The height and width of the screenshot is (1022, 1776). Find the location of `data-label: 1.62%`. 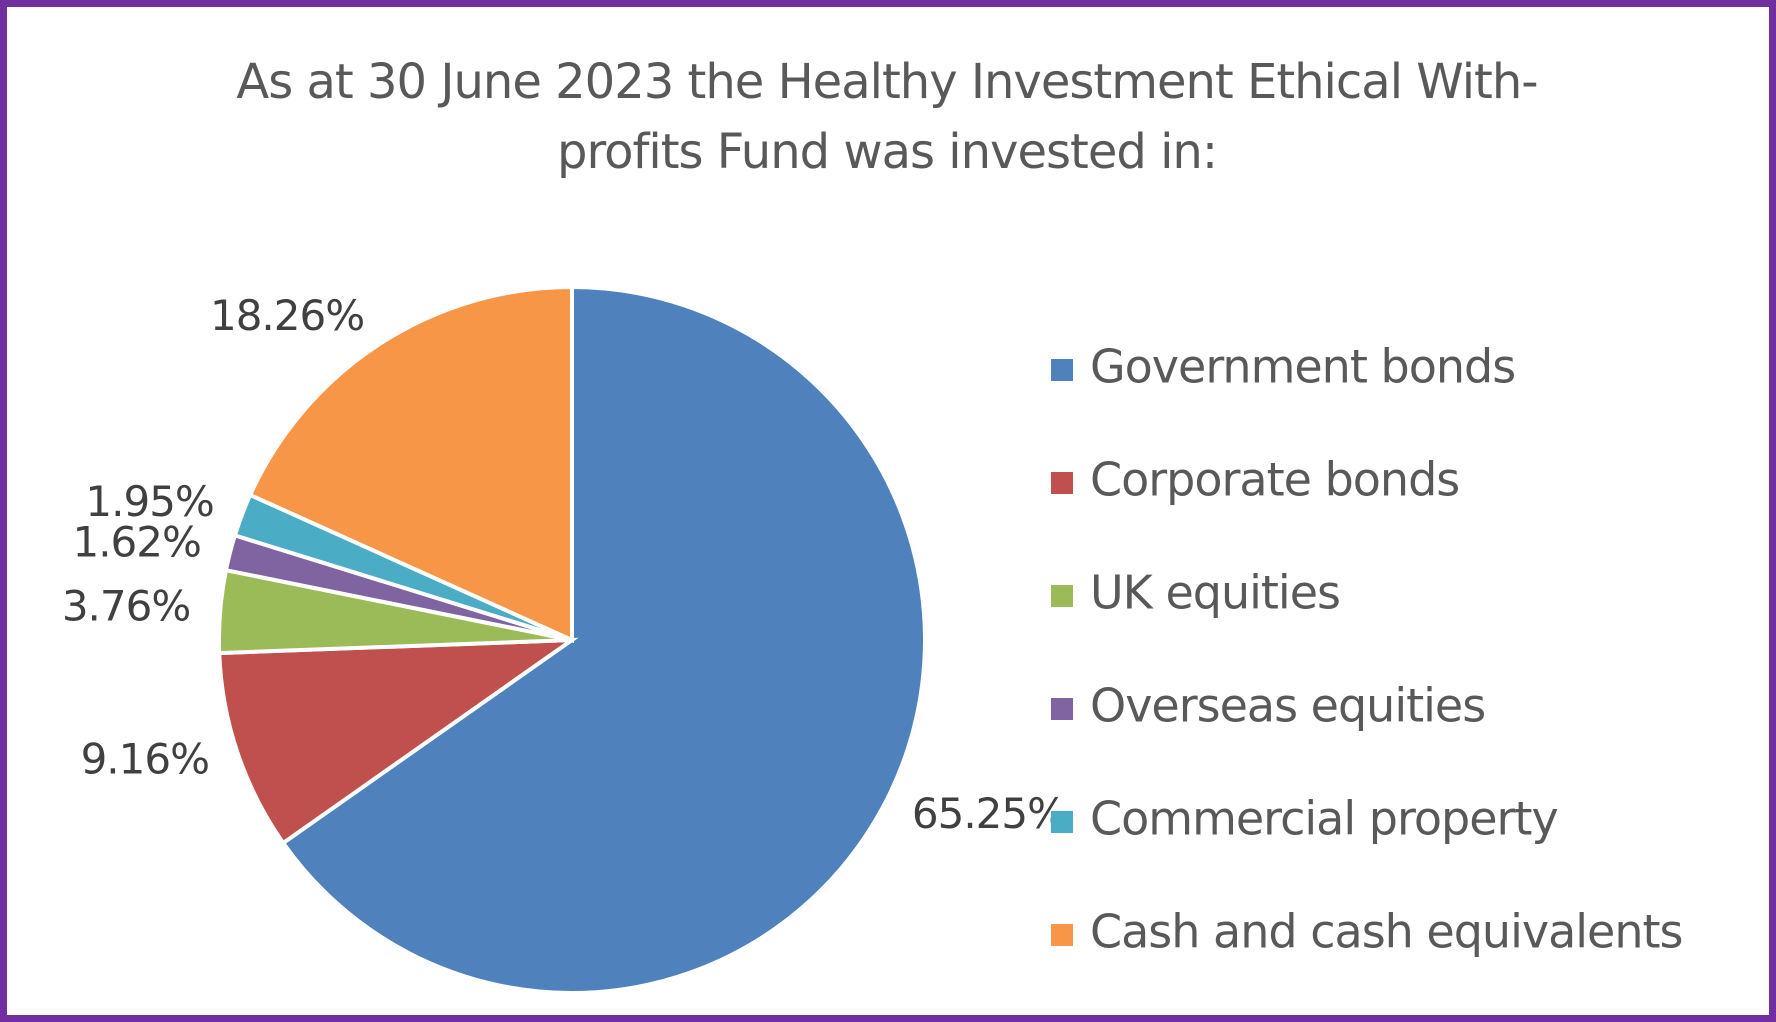

data-label: 1.62% is located at coordinates (136, 542).